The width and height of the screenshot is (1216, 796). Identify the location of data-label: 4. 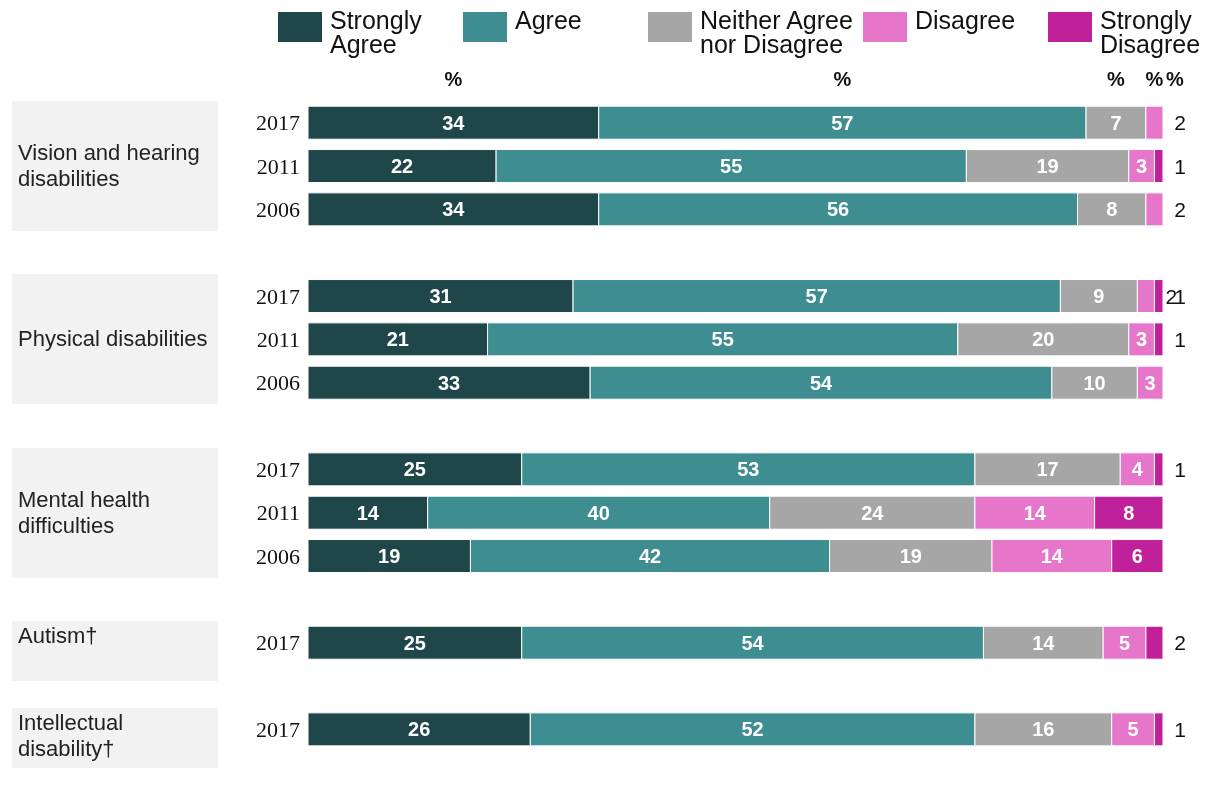
(1137, 469).